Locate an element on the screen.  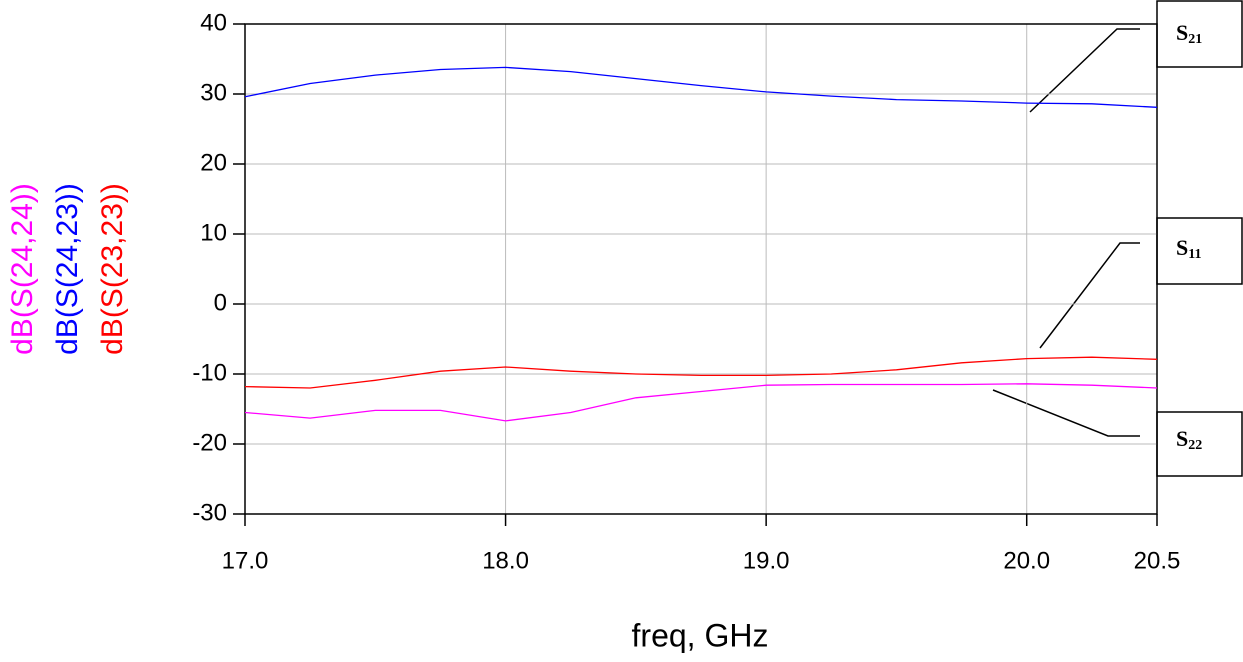
y-tick-label: 10 is located at coordinates (213, 232).